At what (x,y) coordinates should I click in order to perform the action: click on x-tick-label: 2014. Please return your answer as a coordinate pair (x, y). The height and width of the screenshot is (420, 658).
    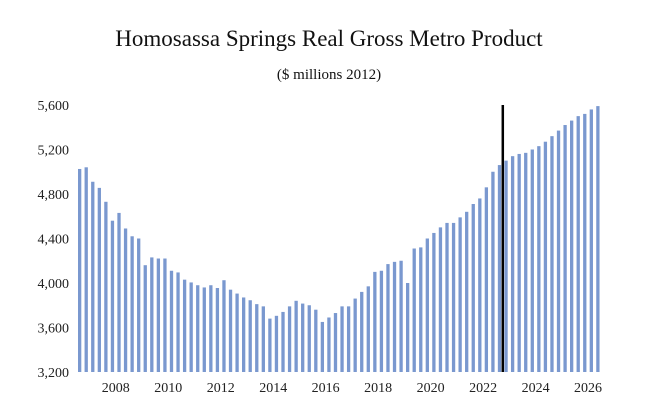
    Looking at the image, I should click on (273, 388).